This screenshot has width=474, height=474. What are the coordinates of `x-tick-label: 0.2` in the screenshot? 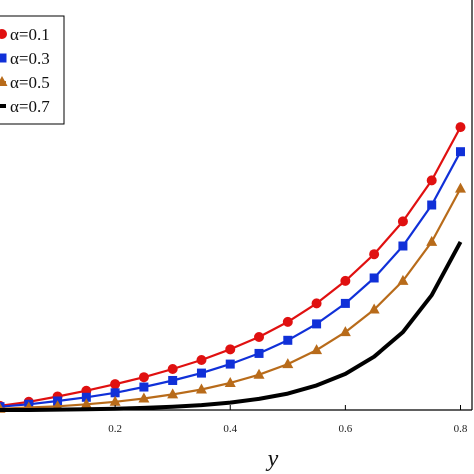 It's located at (115, 429).